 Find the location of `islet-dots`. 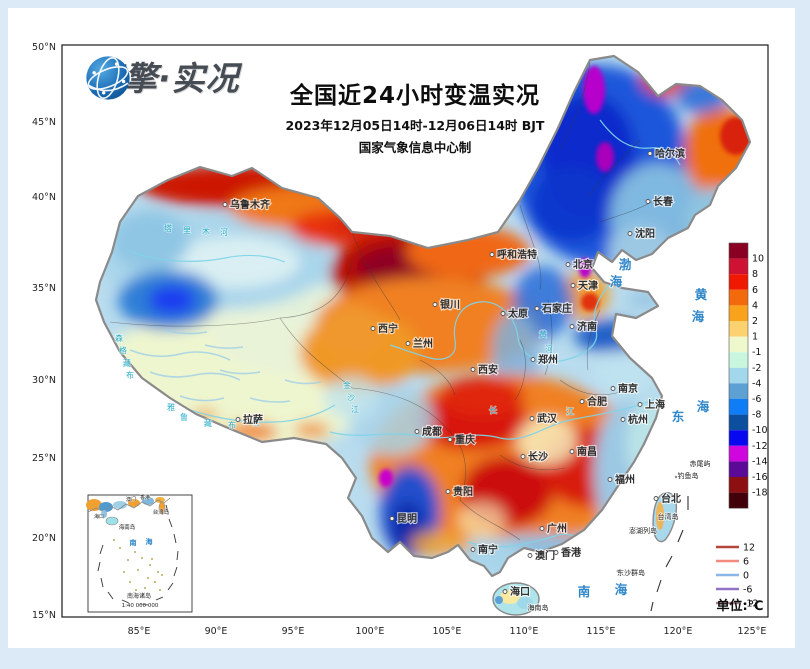

islet-dots is located at coordinates (656, 517).